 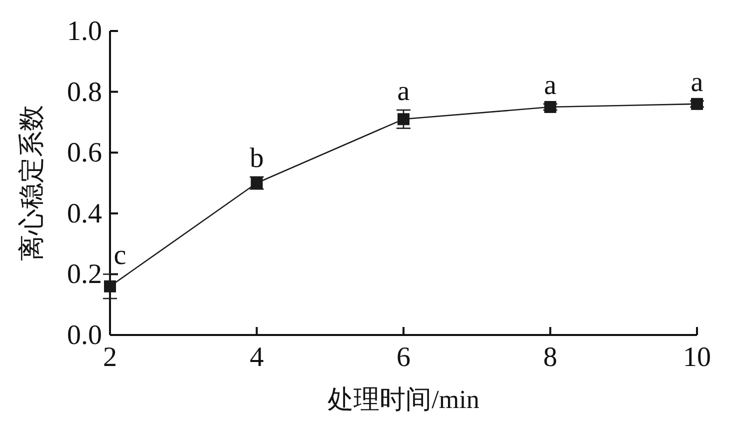 What do you see at coordinates (257, 357) in the screenshot?
I see `x-tick-label: 4` at bounding box center [257, 357].